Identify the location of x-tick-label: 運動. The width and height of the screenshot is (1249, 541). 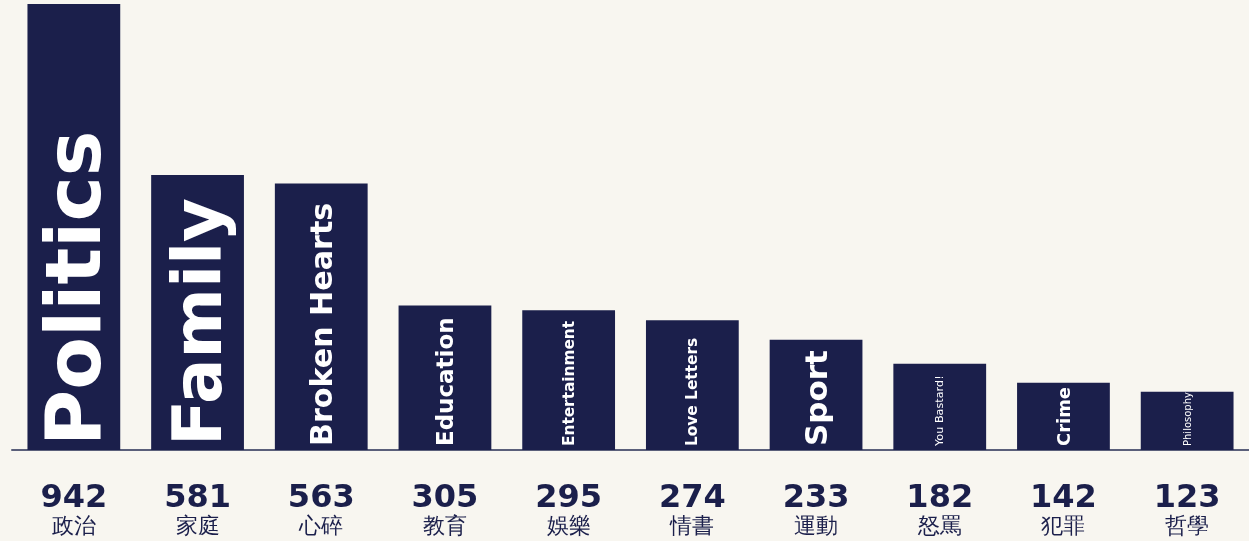
(816, 525).